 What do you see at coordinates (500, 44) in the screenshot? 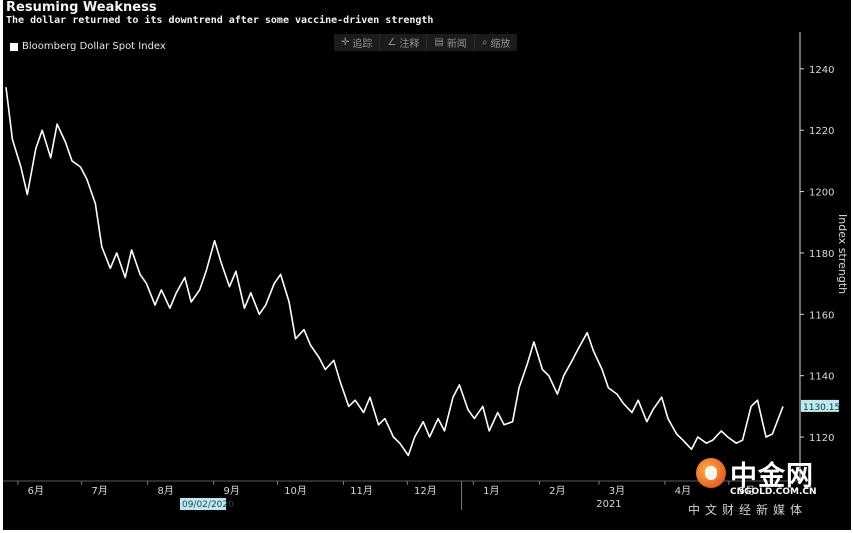
I see `zoom-label: 缩放` at bounding box center [500, 44].